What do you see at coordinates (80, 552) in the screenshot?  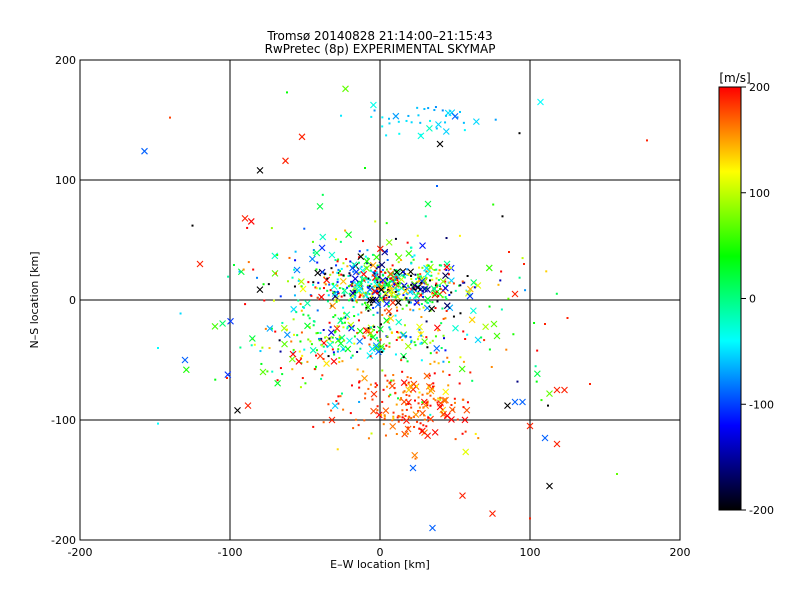 I see `x-tick-label-0: -200` at bounding box center [80, 552].